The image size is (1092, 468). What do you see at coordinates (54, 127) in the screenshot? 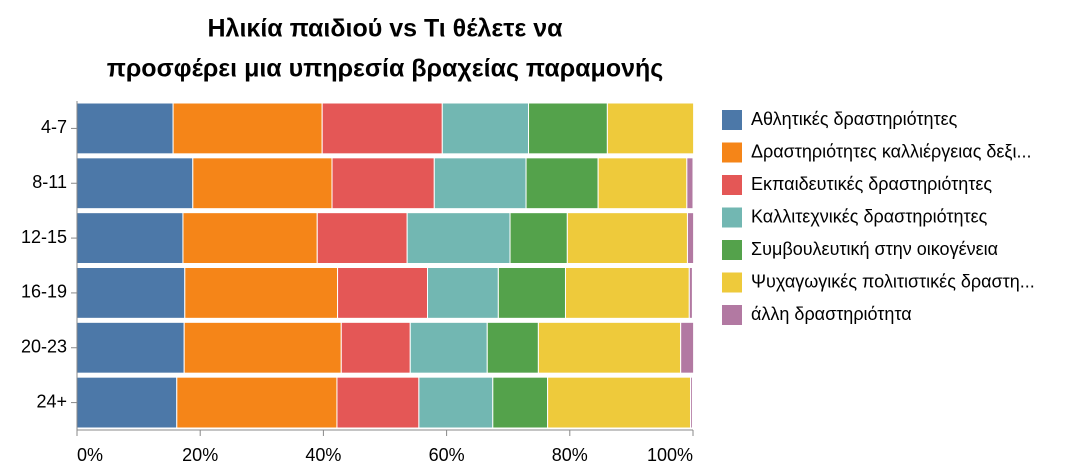
I see `y-tick-label: 4-7` at bounding box center [54, 127].